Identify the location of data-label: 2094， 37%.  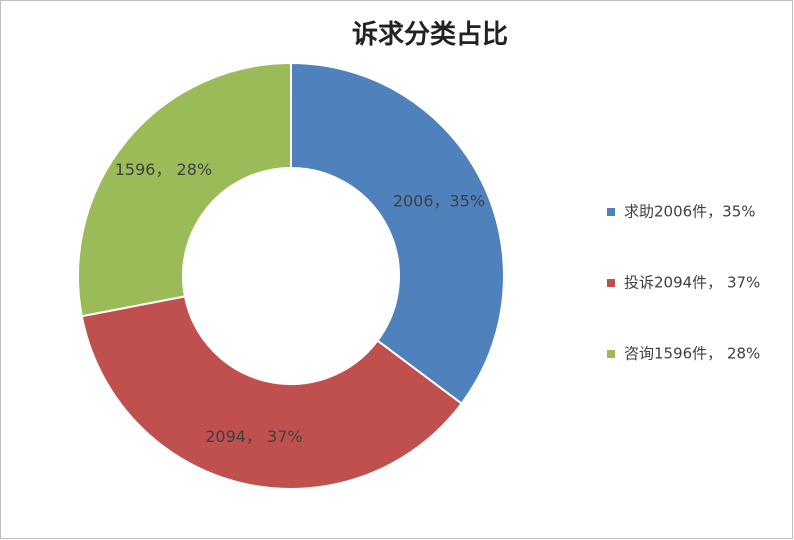
(253, 436).